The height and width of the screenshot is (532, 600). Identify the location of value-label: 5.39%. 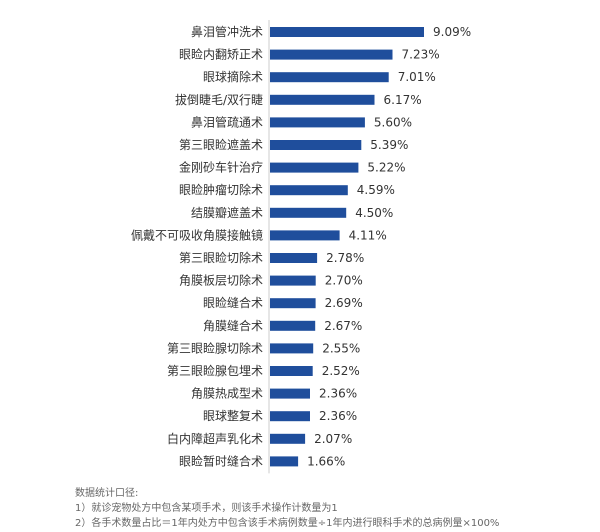
(389, 145).